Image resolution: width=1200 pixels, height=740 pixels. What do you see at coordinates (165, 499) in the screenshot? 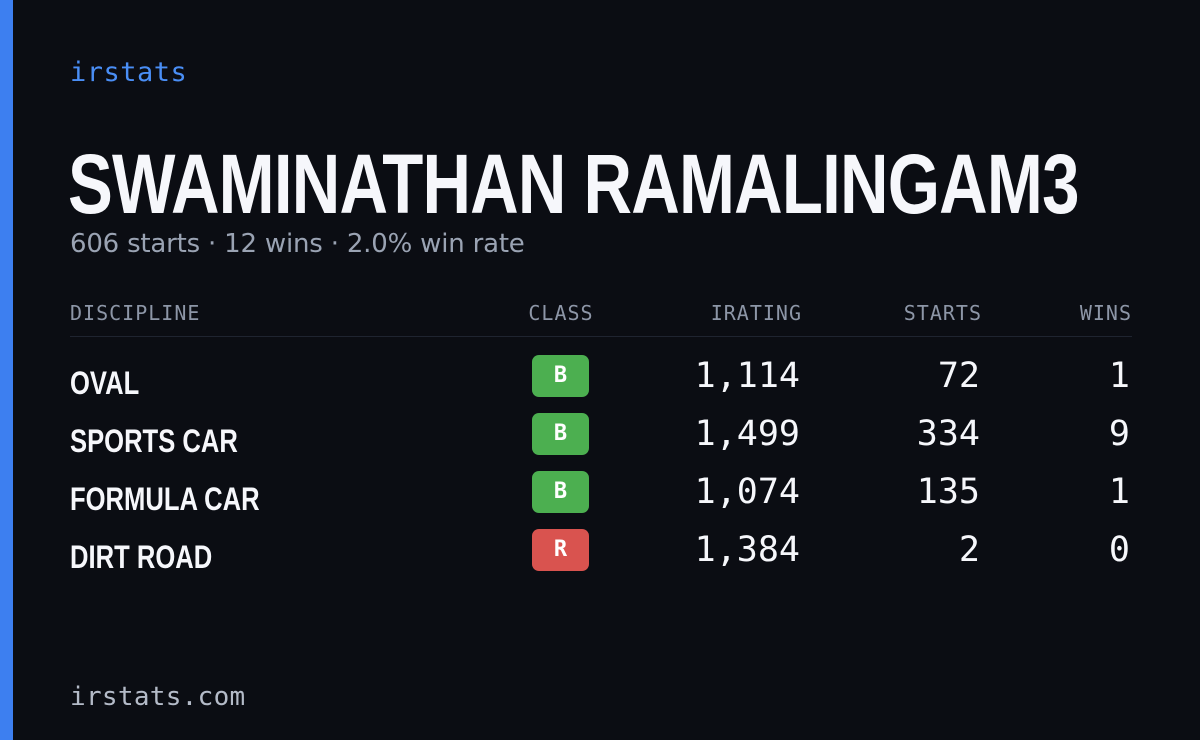
I see `discipline-cell: FORMULA CAR` at bounding box center [165, 499].